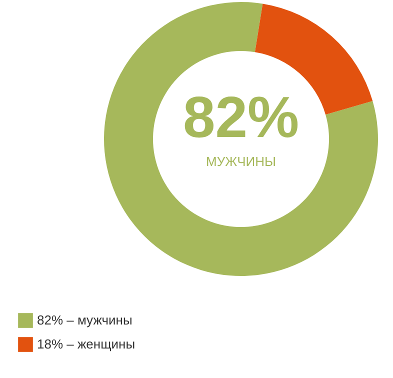 This screenshot has height=378, width=393. What do you see at coordinates (241, 161) in the screenshot?
I see `text: МУЖЧИНЫ` at bounding box center [241, 161].